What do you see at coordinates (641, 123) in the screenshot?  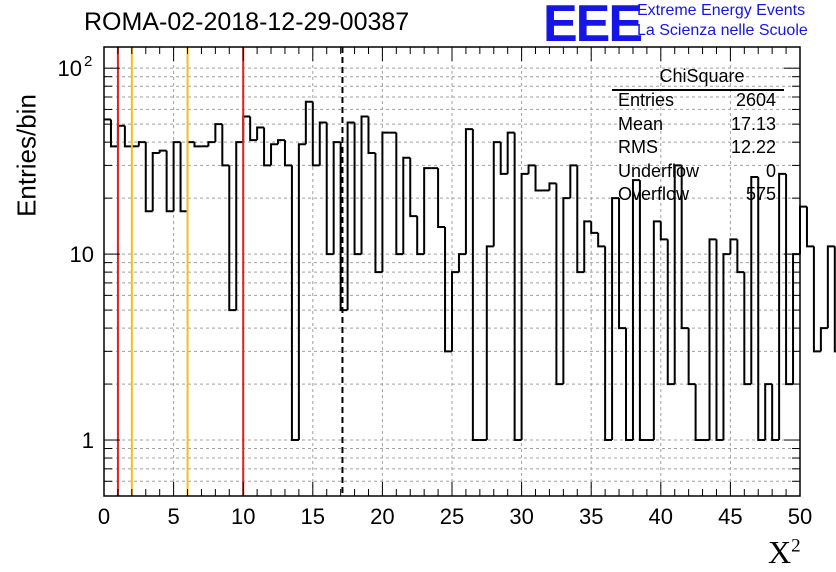 I see `stats-key: Mean` at bounding box center [641, 123].